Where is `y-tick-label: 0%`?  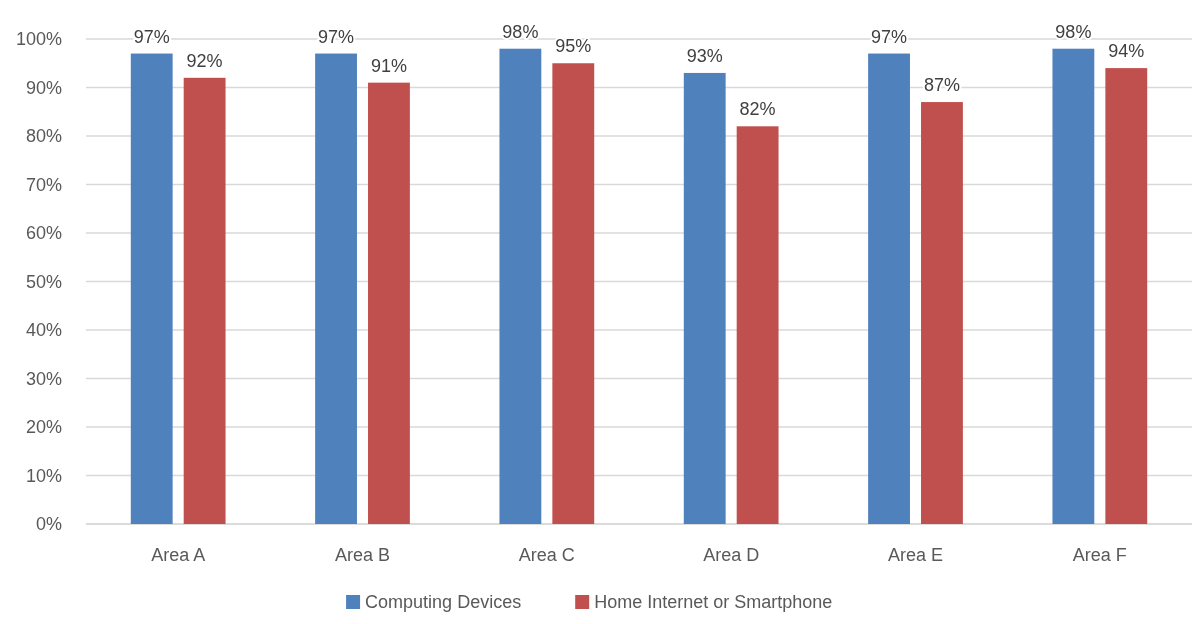
y-tick-label: 0% is located at coordinates (48, 524).